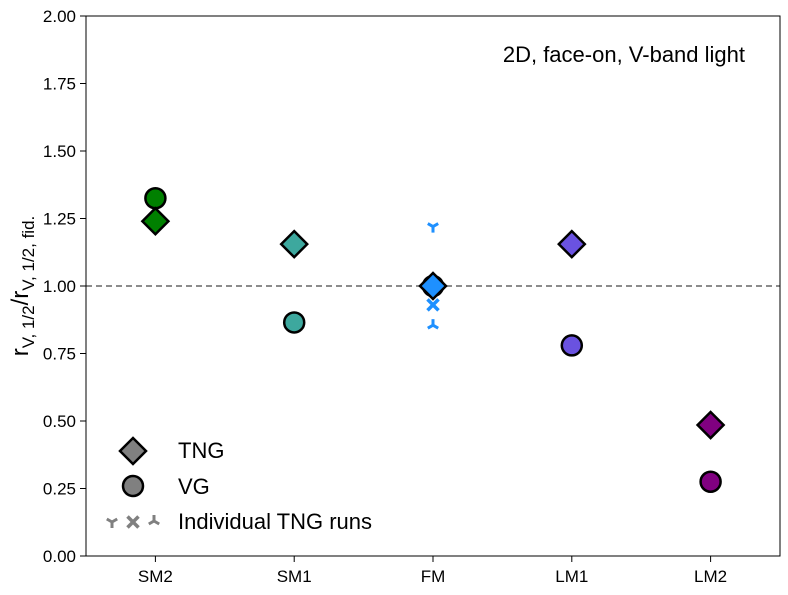  I want to click on legend-entry-vg, so click(133, 486).